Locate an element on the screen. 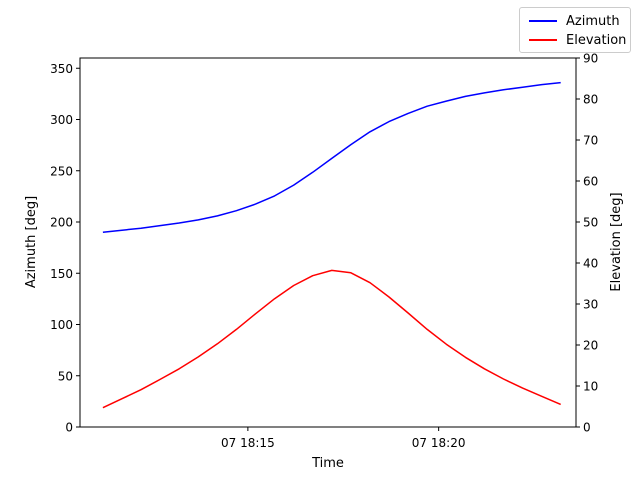  y-right-tick-label: 40 is located at coordinates (590, 264).